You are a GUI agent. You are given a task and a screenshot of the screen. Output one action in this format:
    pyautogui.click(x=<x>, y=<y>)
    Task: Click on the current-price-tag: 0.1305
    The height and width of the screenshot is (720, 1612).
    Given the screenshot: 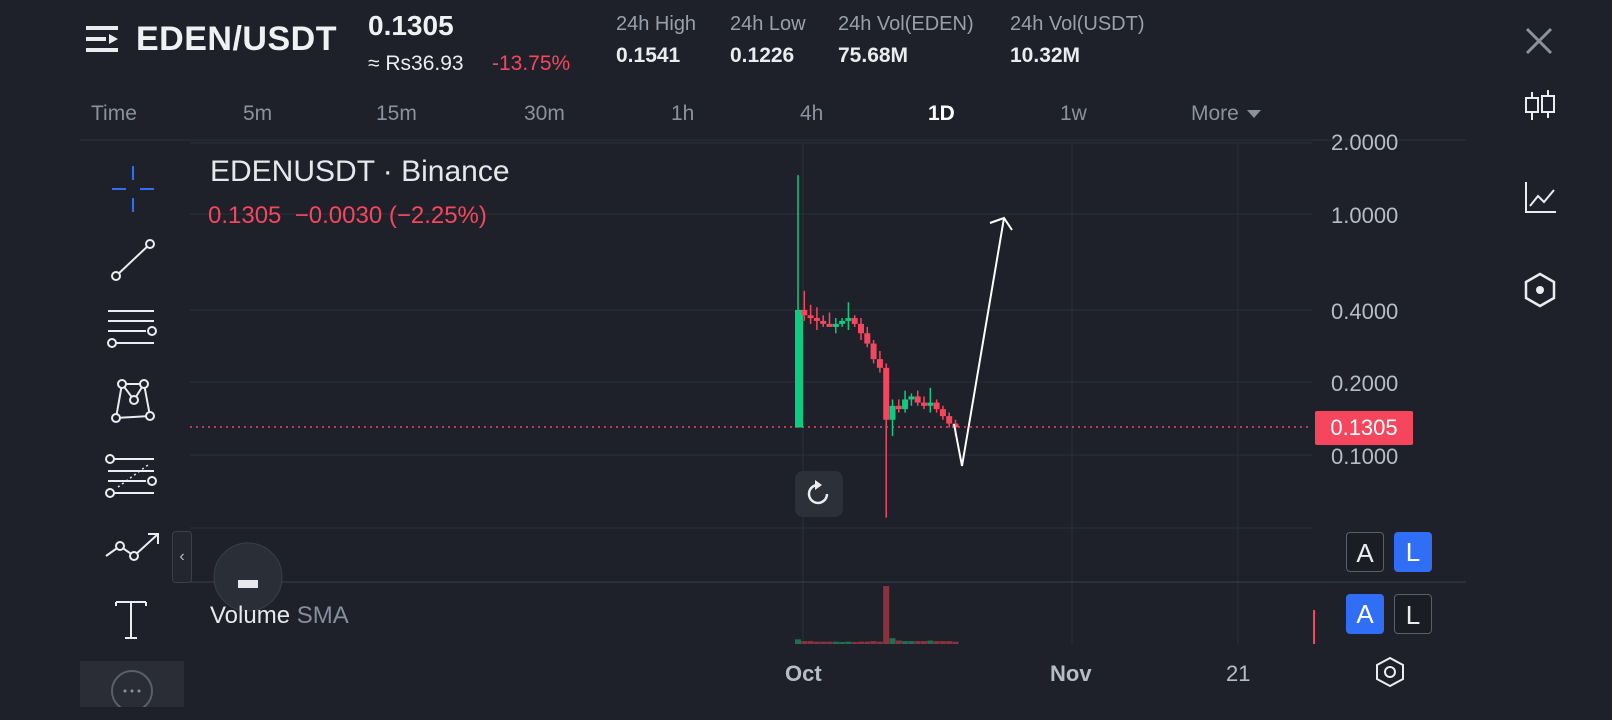 What is the action you would take?
    pyautogui.click(x=1364, y=428)
    